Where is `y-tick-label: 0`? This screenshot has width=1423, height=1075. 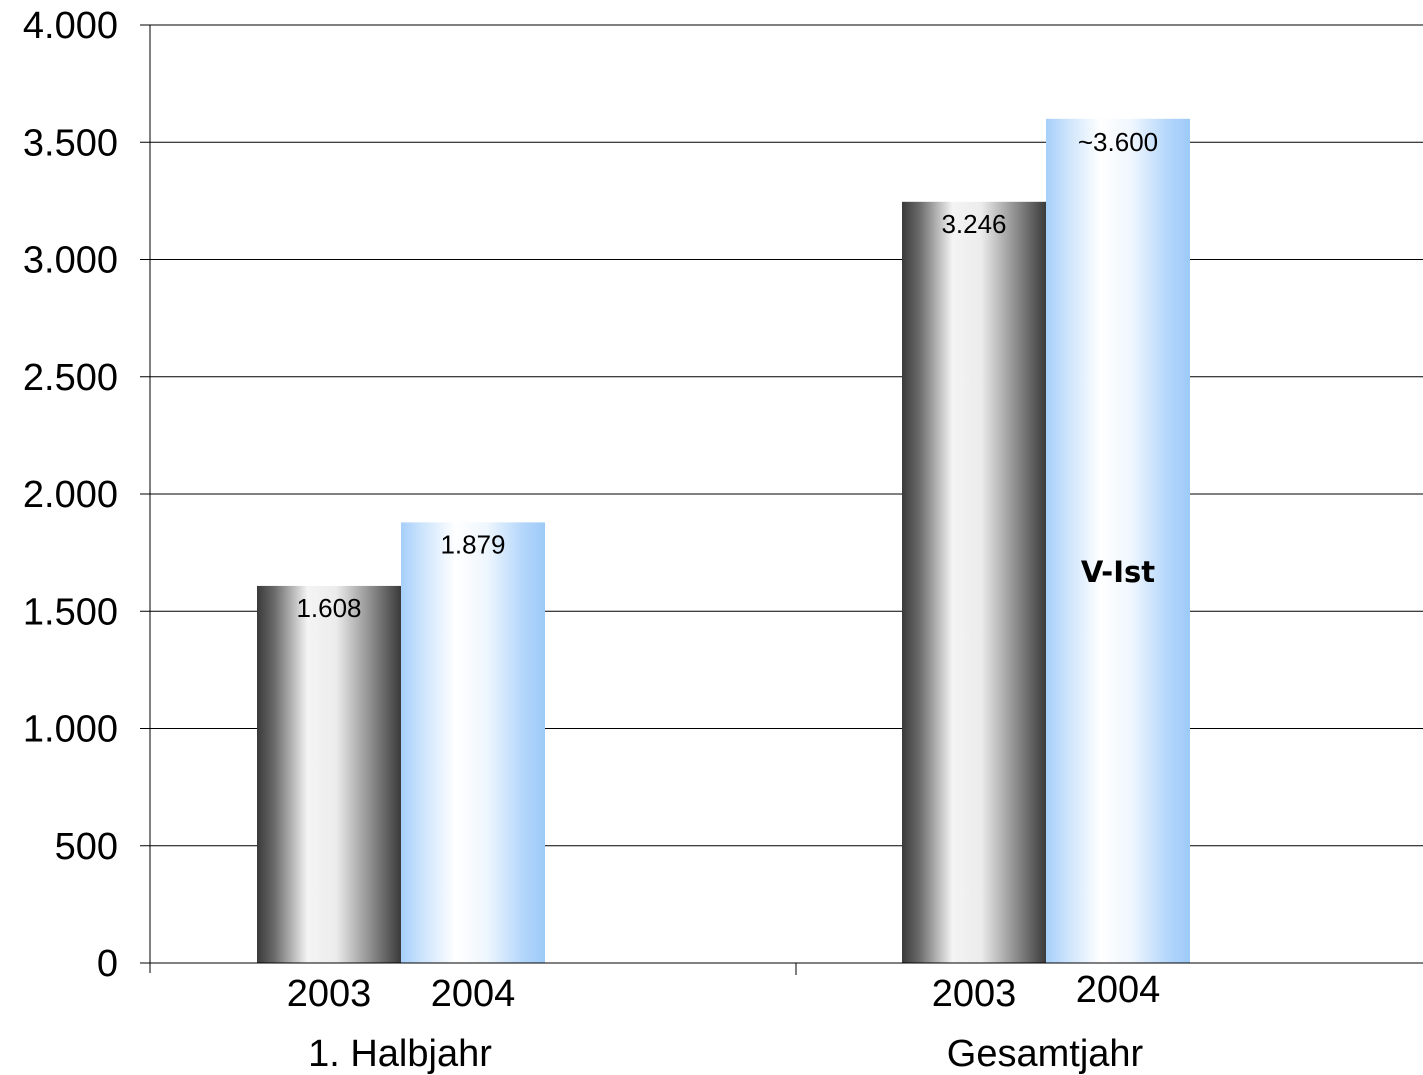 y-tick-label: 0 is located at coordinates (107, 964).